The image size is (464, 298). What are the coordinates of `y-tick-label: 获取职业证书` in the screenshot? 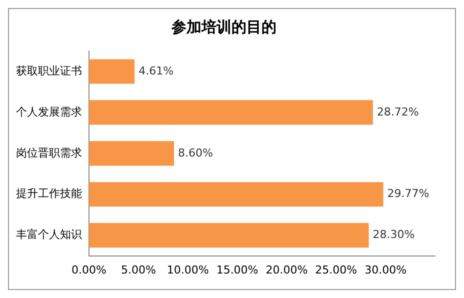 It's located at (49, 71).